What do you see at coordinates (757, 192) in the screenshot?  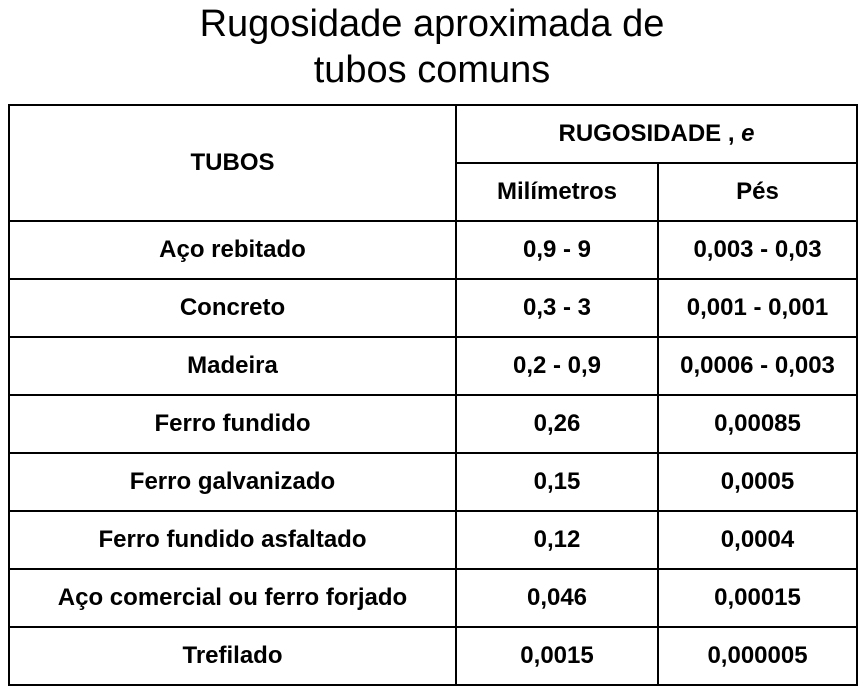 I see `header-unit-ft: Pés` at bounding box center [757, 192].